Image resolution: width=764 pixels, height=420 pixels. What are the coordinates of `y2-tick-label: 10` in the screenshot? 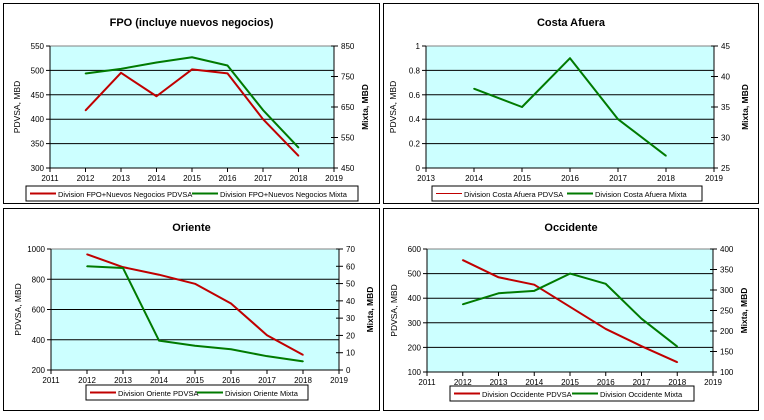 It's located at (350, 353).